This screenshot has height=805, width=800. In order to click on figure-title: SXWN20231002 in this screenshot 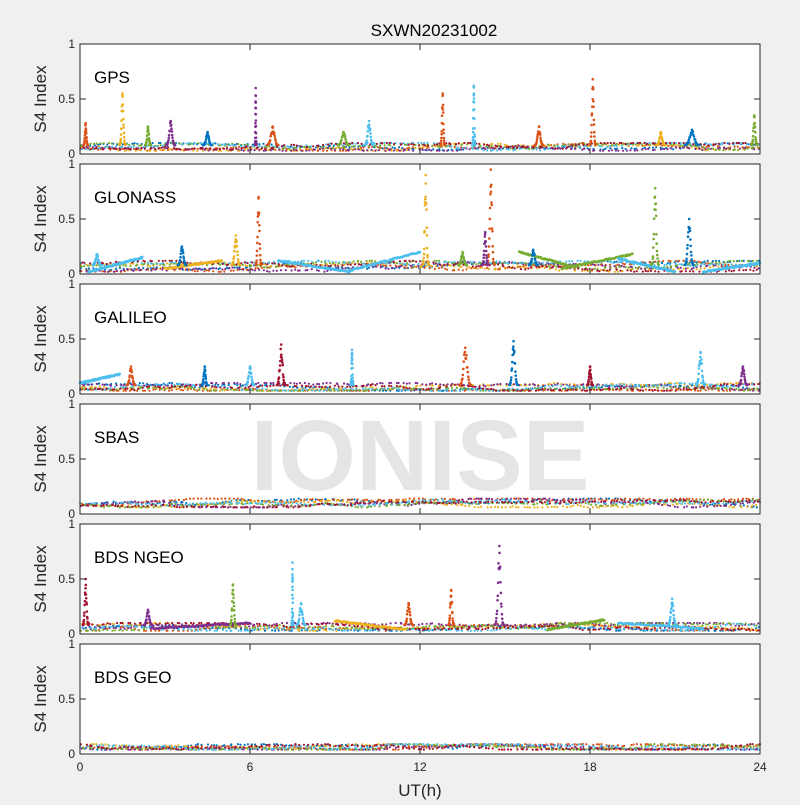, I will do `click(434, 30)`.